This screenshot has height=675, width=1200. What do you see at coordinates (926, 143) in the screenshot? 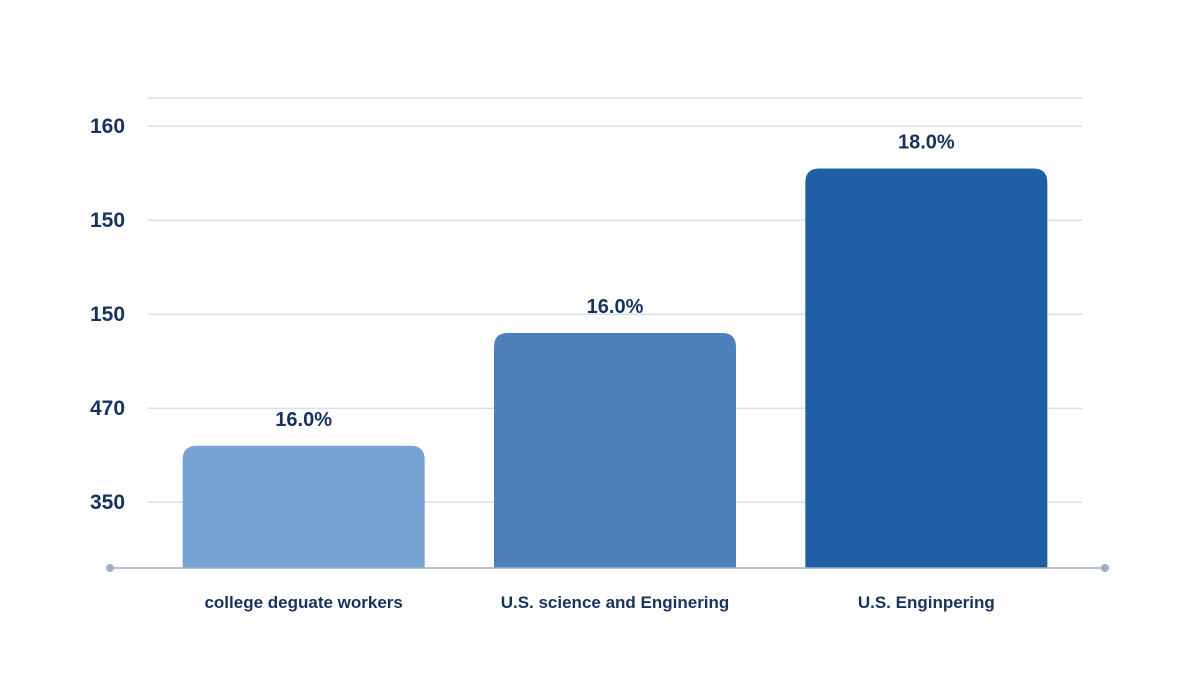
I see `data-label: 18.0%` at bounding box center [926, 143].